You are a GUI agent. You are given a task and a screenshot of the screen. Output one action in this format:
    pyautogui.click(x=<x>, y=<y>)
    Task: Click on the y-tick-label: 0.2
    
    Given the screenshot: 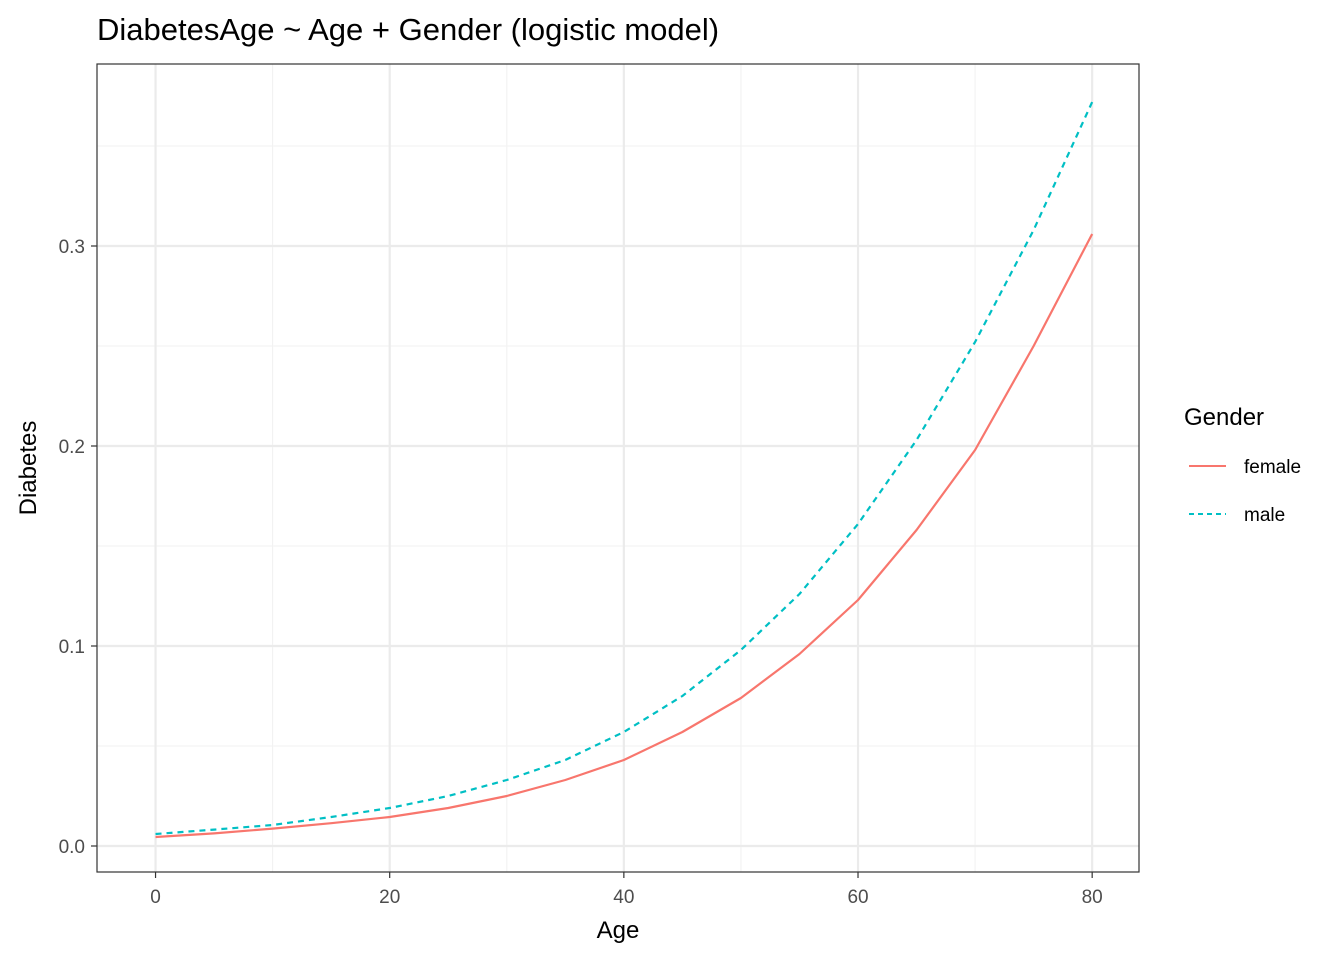 What is the action you would take?
    pyautogui.click(x=72, y=447)
    